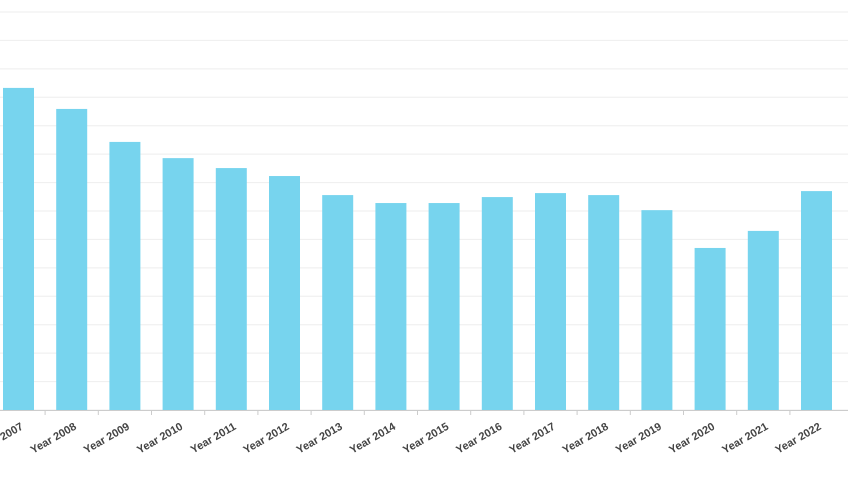  I want to click on x-tick-label: Year 2020, so click(692, 439).